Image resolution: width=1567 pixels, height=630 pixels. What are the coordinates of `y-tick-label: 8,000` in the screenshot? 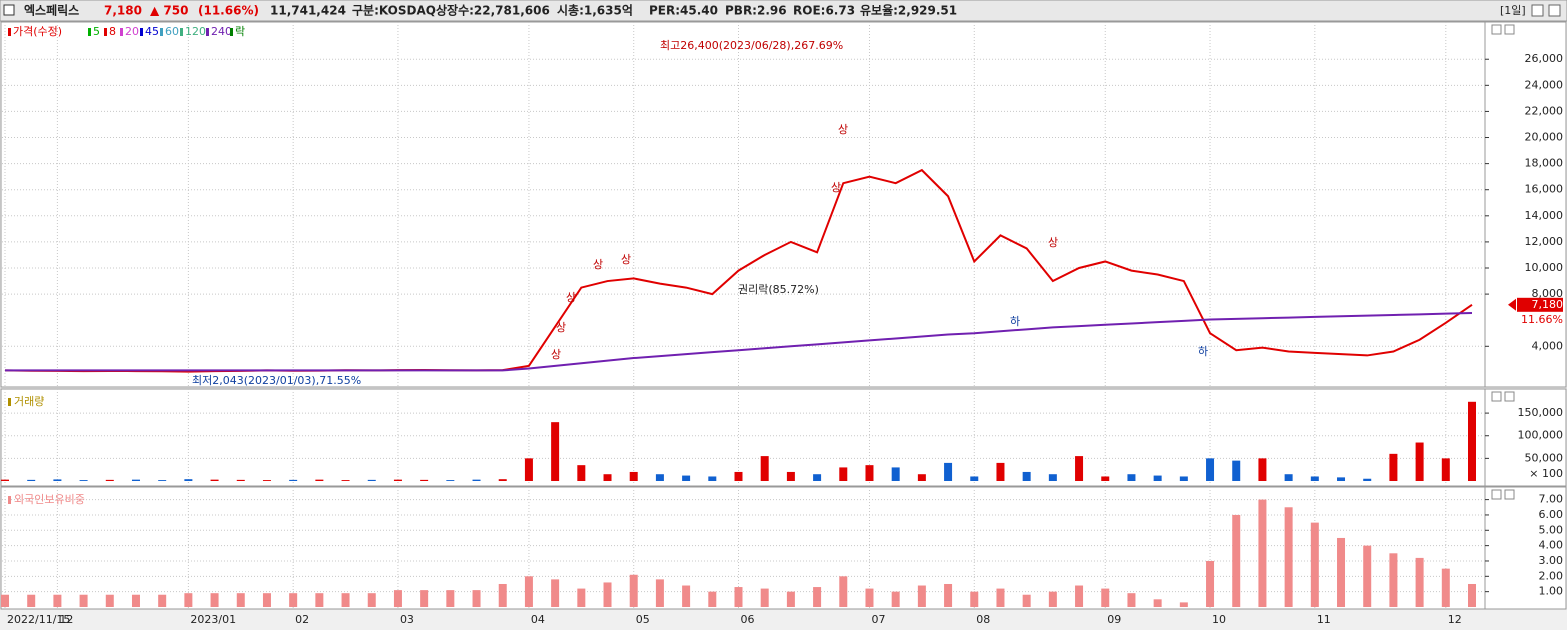 It's located at (1548, 293).